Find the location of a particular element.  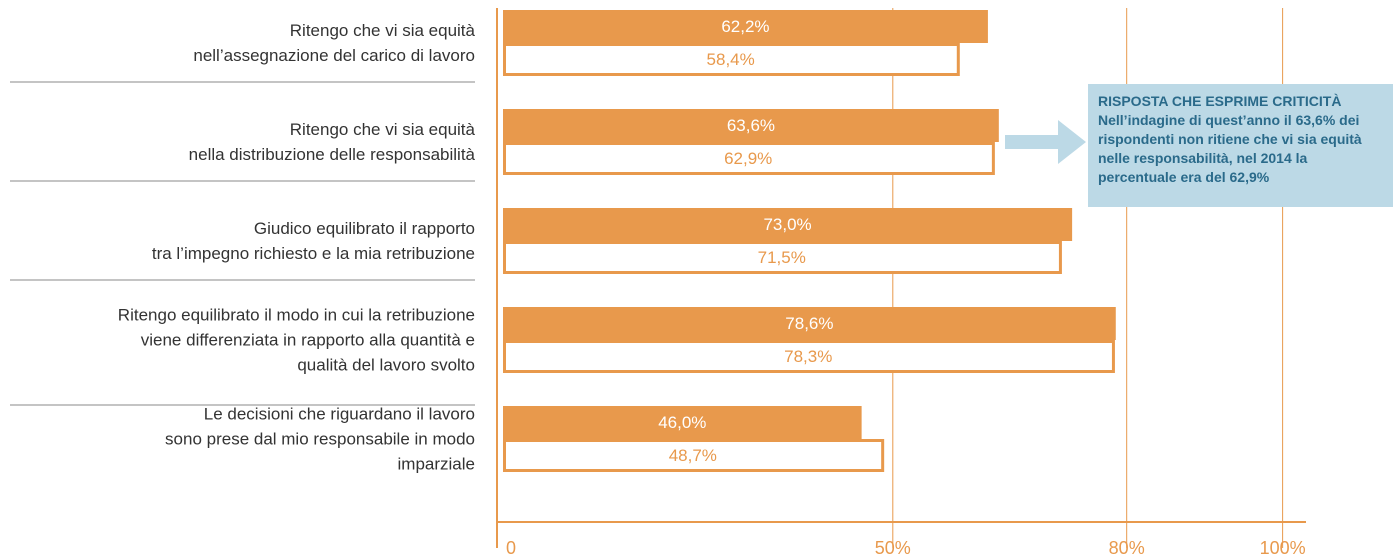

arrow is located at coordinates (1045, 142).